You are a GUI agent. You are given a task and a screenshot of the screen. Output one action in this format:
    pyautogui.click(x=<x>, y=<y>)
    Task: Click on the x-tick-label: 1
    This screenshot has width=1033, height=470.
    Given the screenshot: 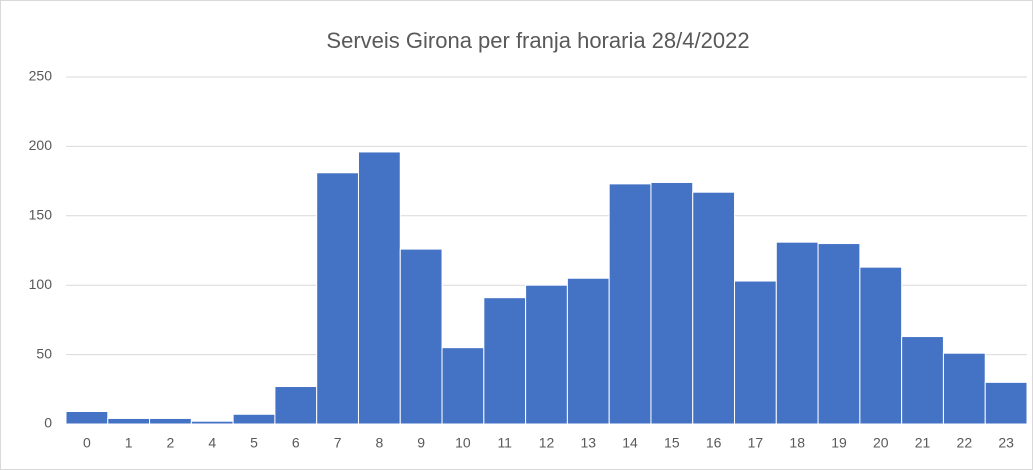 What is the action you would take?
    pyautogui.click(x=129, y=443)
    